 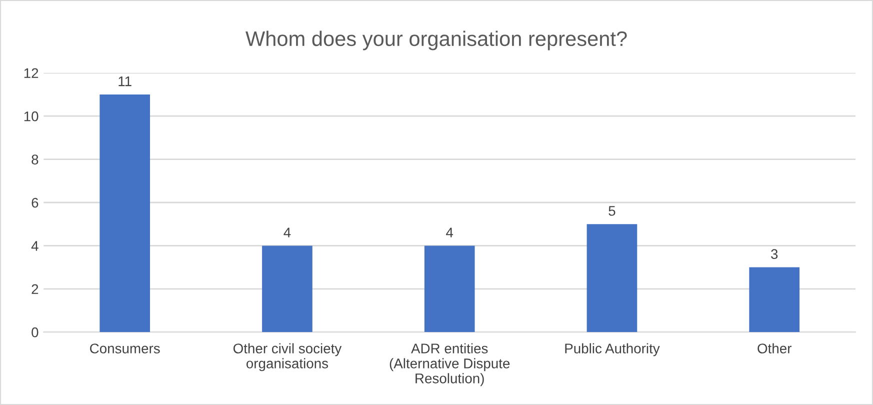 I want to click on data-label: 3, so click(x=774, y=254).